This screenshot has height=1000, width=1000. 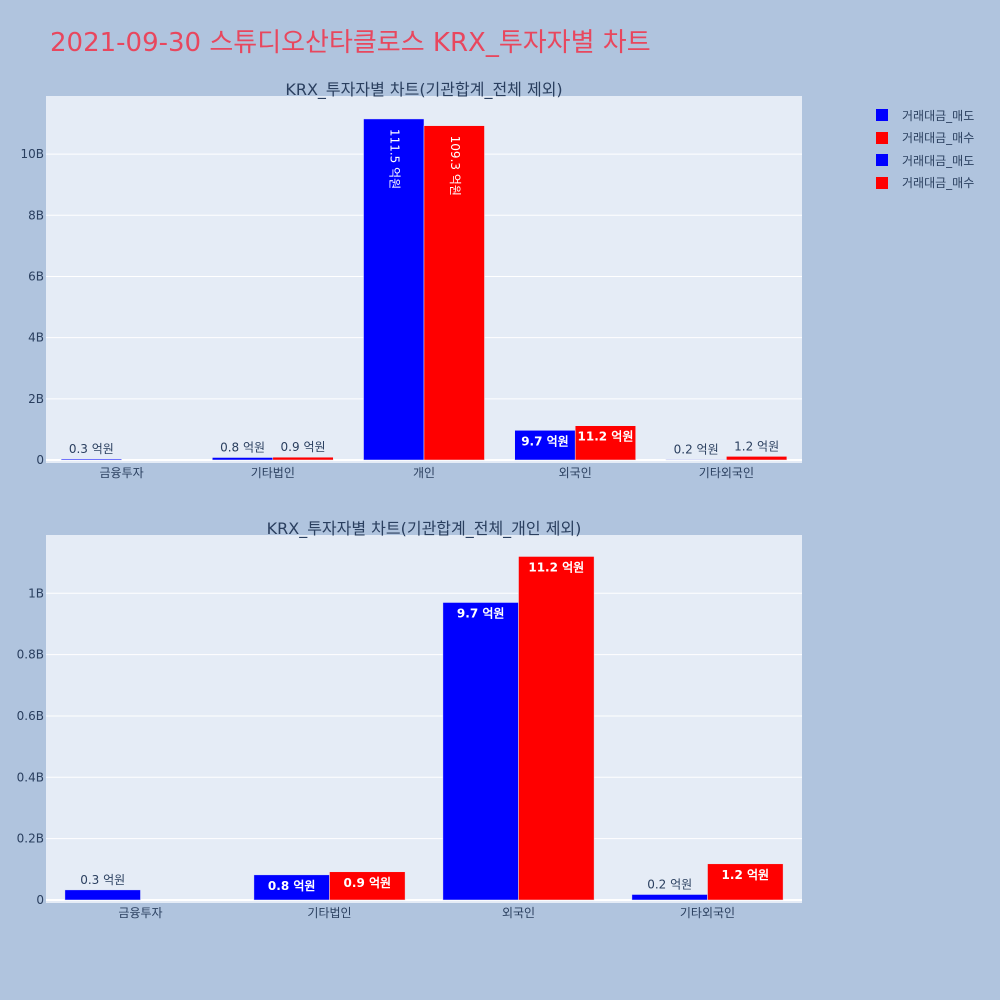 I want to click on data-label: 109.3 억원, so click(x=455, y=166).